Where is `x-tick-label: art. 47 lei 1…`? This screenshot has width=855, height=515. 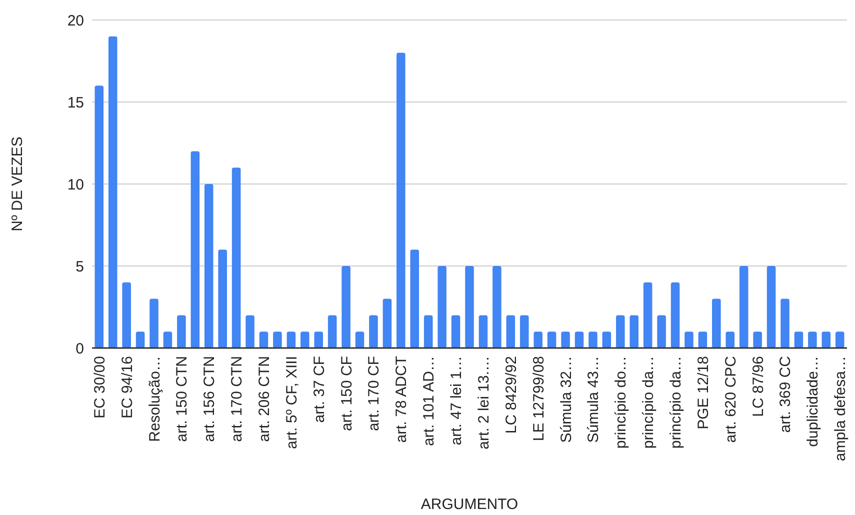 x-tick-label: art. 47 lei 1… is located at coordinates (457, 401).